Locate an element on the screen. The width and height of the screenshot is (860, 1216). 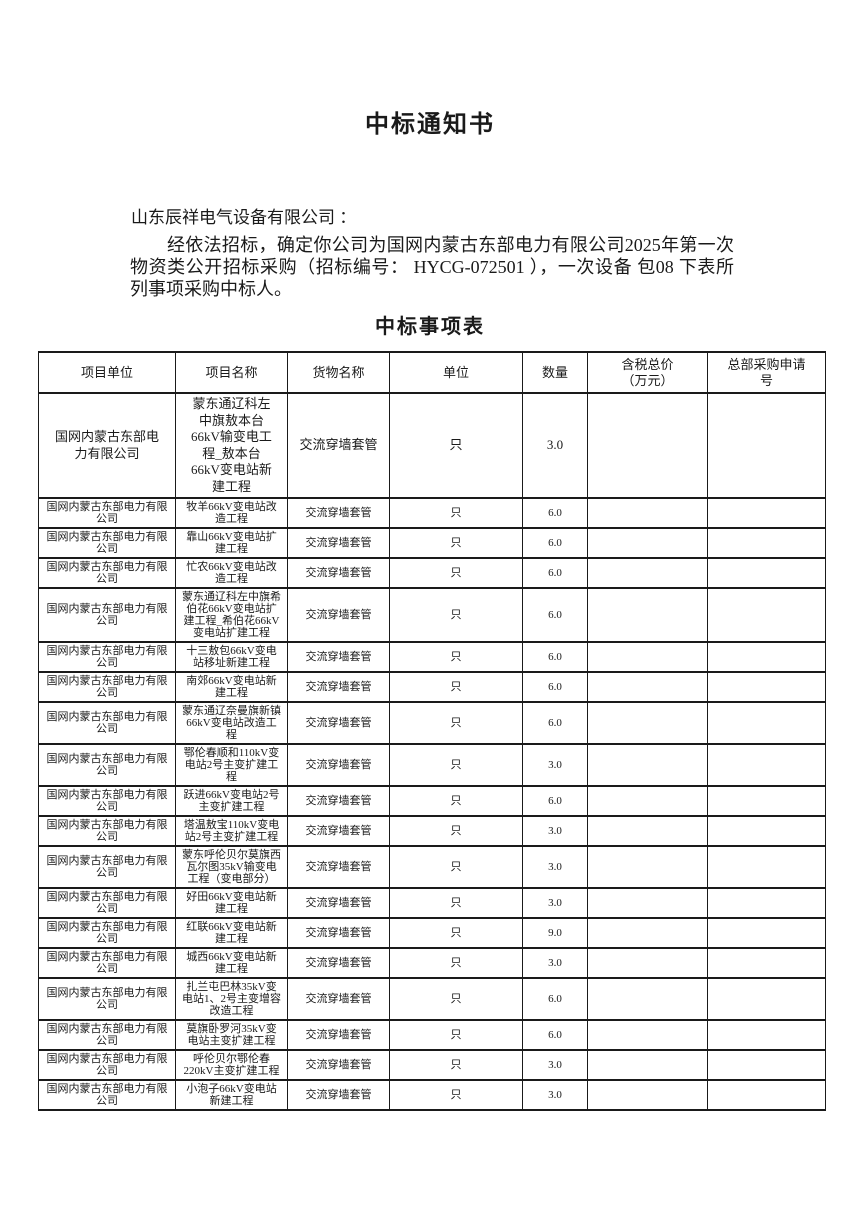
table-row: 国网内蒙古东部电力有限公司 靠山66kV变电站扩建工程 交流穿墙套管 只 6.0 is located at coordinates (432, 543).